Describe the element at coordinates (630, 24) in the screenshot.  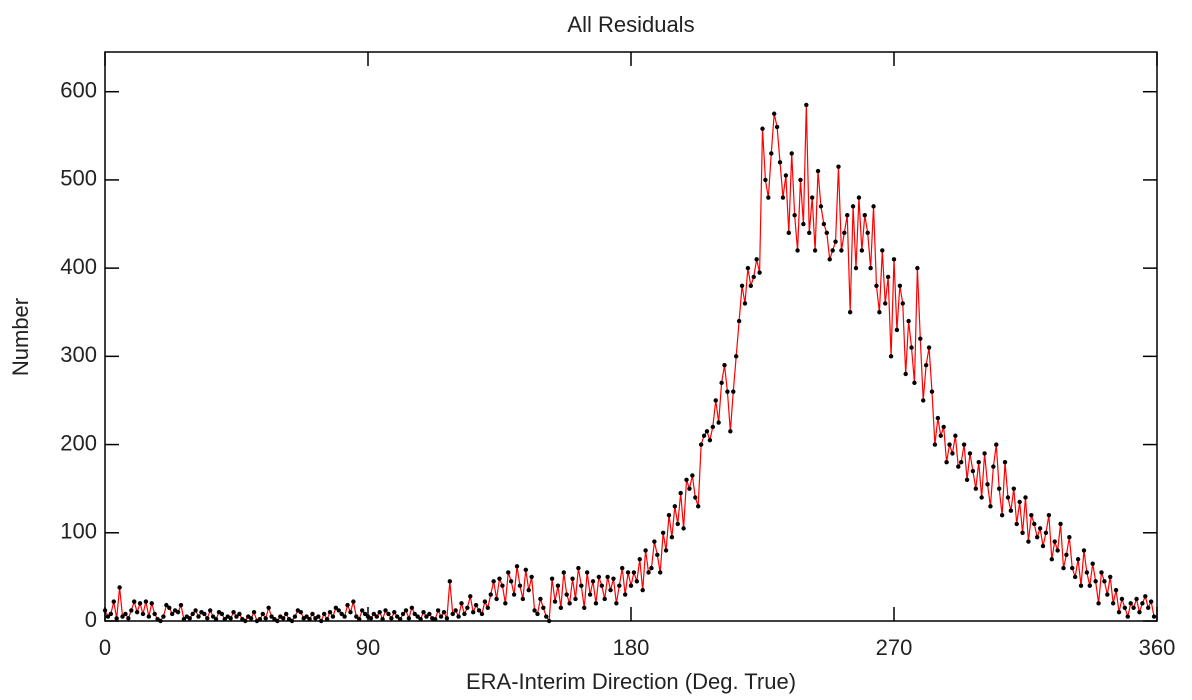
I see `chart-title: All Residuals` at that location.